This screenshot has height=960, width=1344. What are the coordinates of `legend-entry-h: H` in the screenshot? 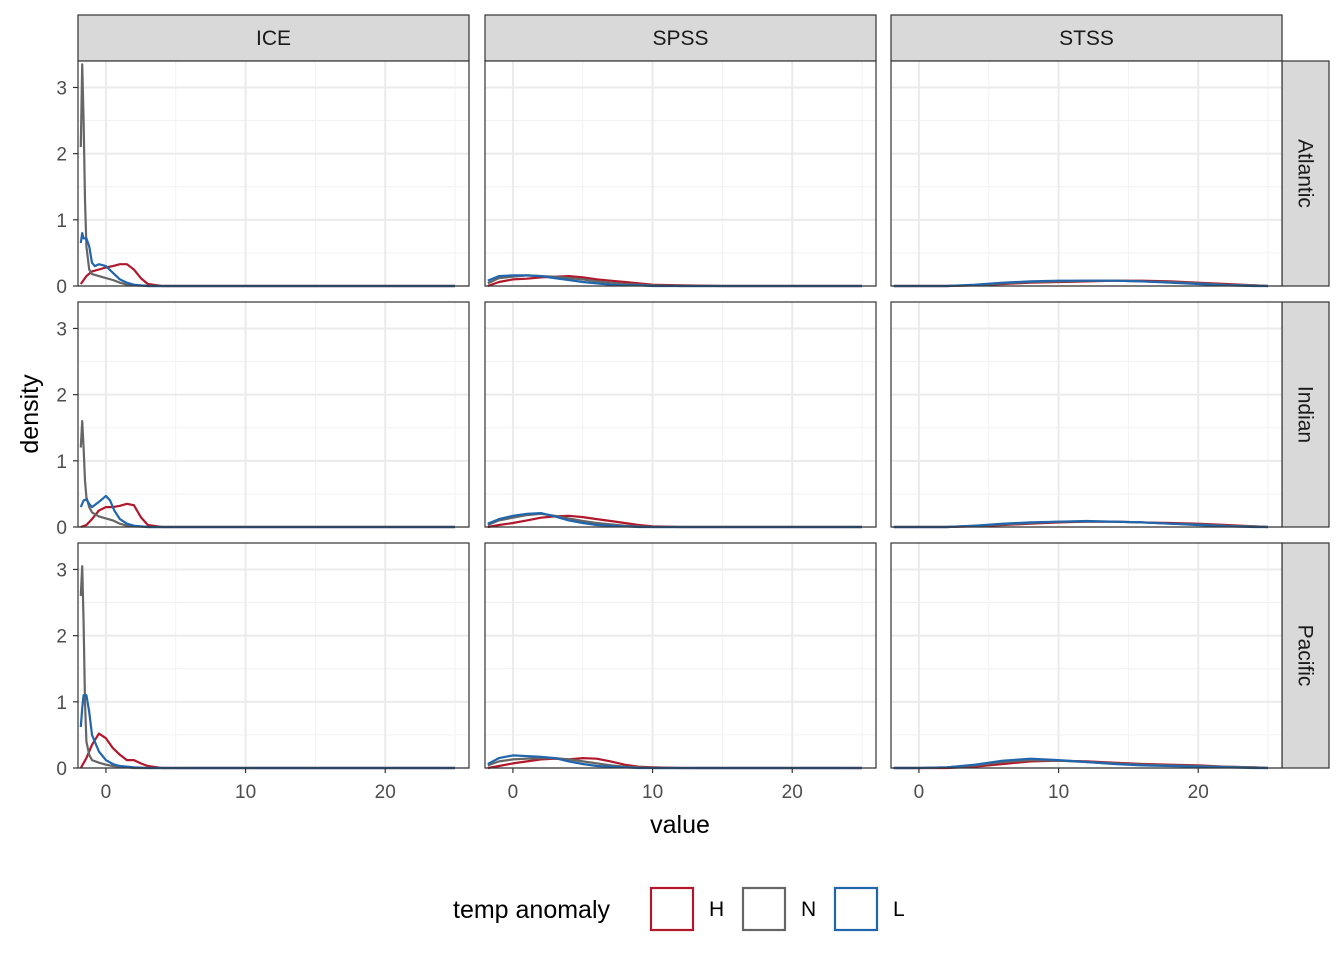 It's located at (686, 909).